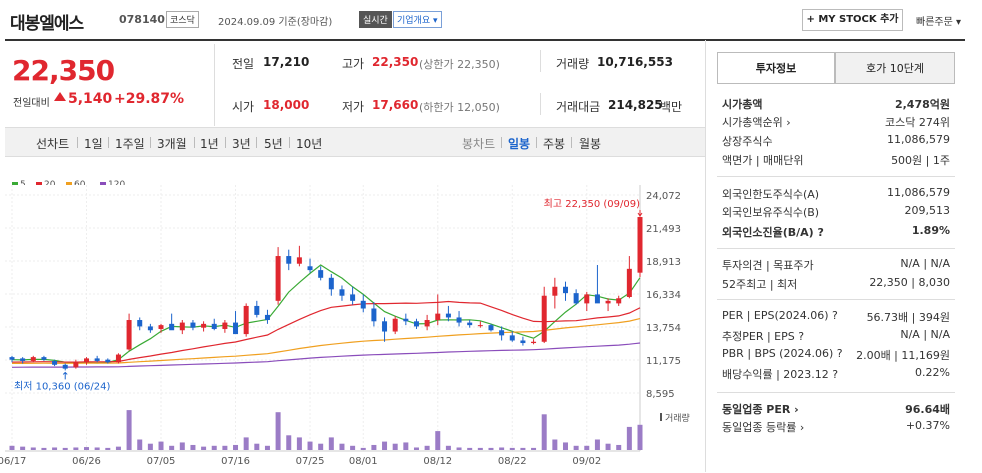  Describe the element at coordinates (635, 105) in the screenshot. I see `amount-value: 214,825` at that location.